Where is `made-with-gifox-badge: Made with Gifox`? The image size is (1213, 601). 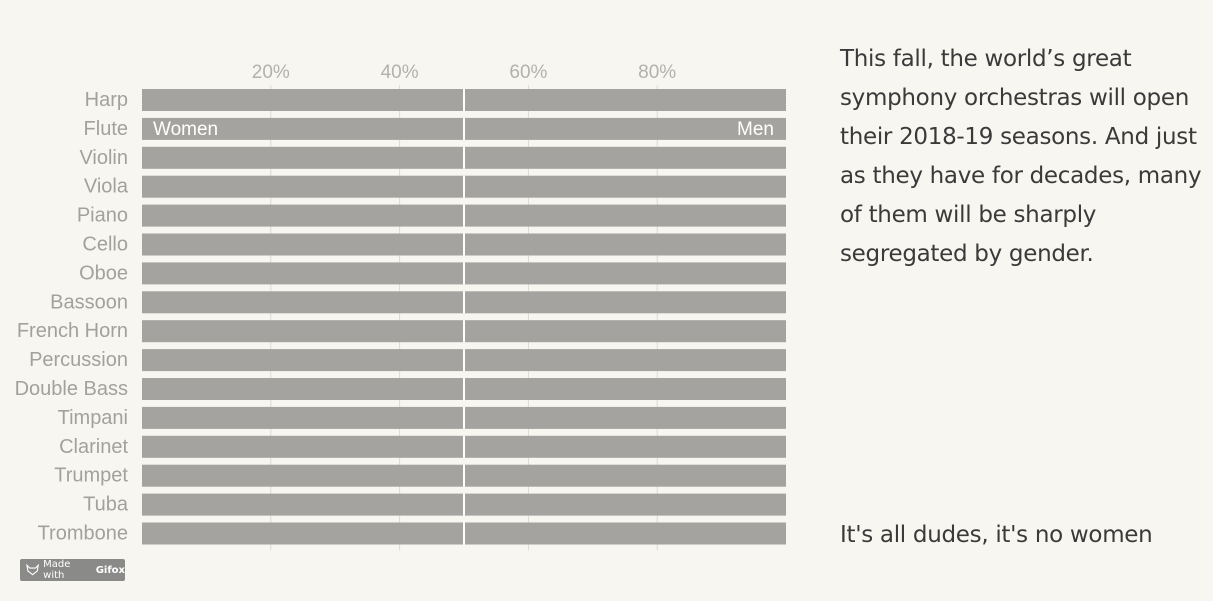
made-with-gifox-badge: Made with Gifox is located at coordinates (72, 570).